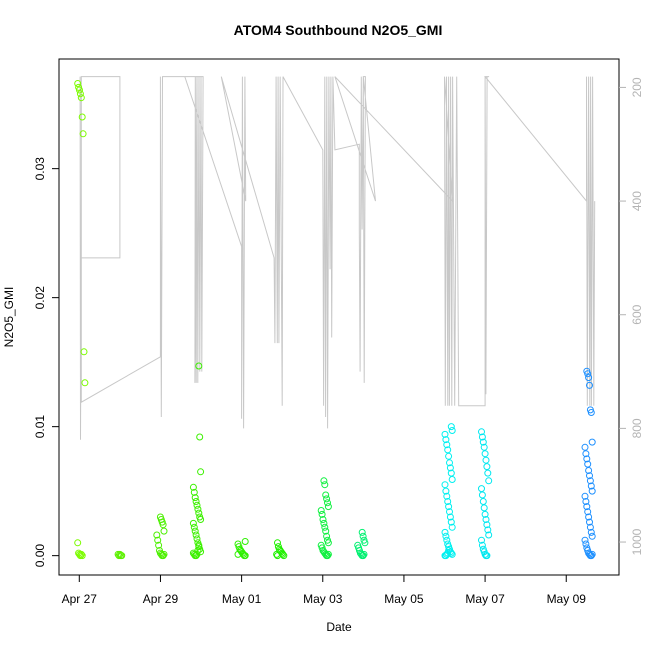 This screenshot has height=650, width=650. What do you see at coordinates (161, 599) in the screenshot?
I see `x-tick-label: Apr 29` at bounding box center [161, 599].